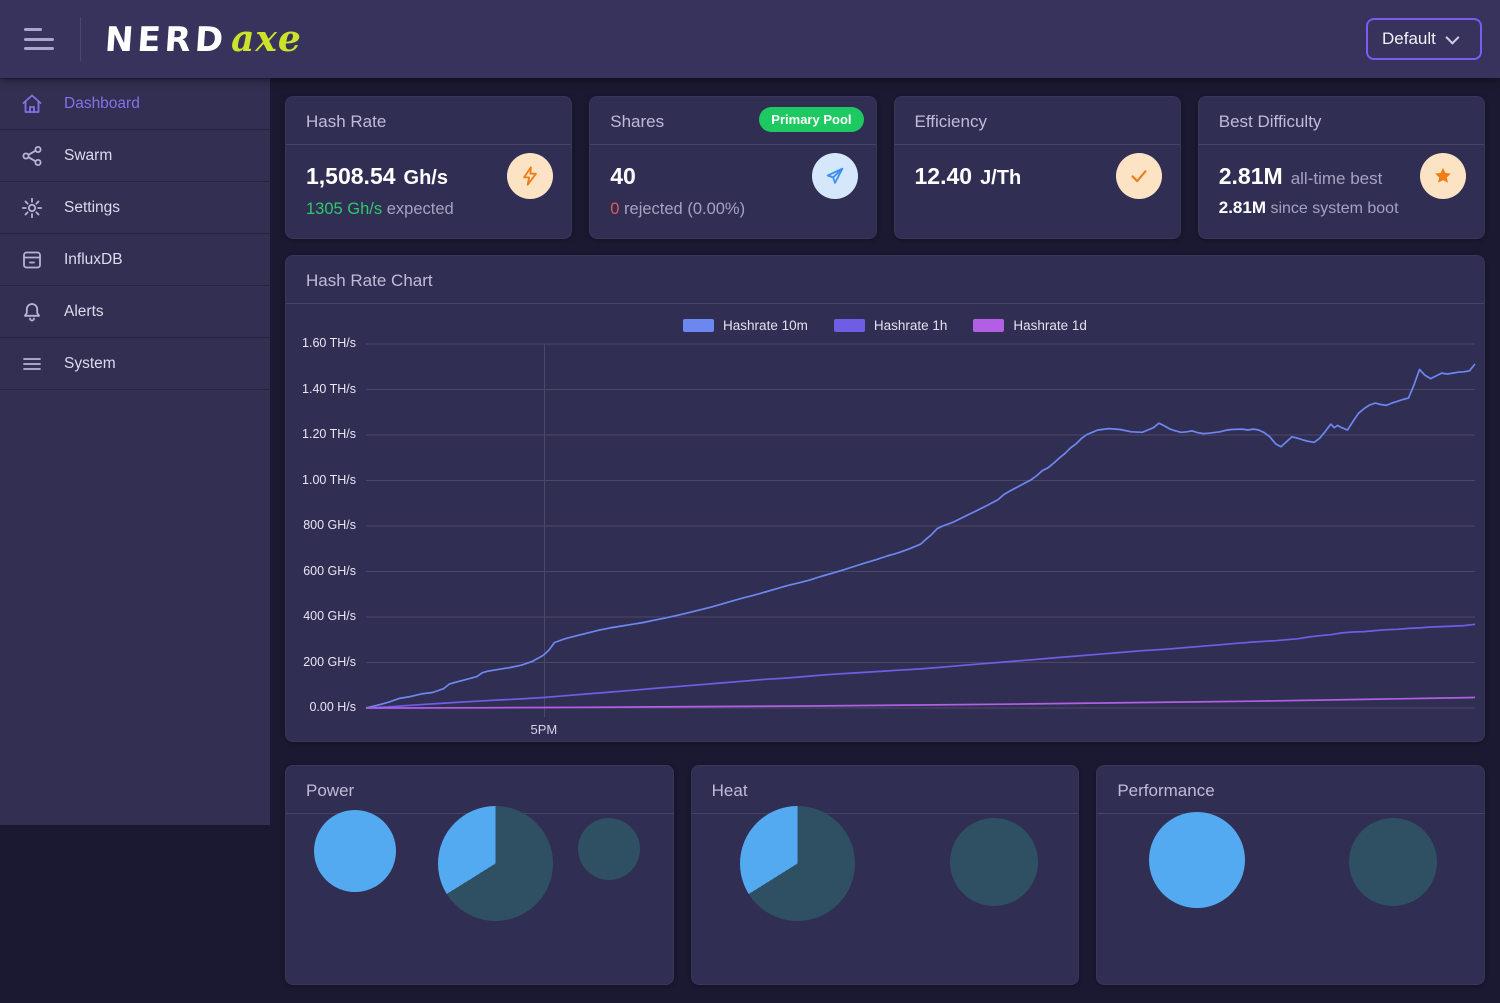 The height and width of the screenshot is (1003, 1500). Describe the element at coordinates (135, 364) in the screenshot. I see `sidebar-item-system: System` at that location.